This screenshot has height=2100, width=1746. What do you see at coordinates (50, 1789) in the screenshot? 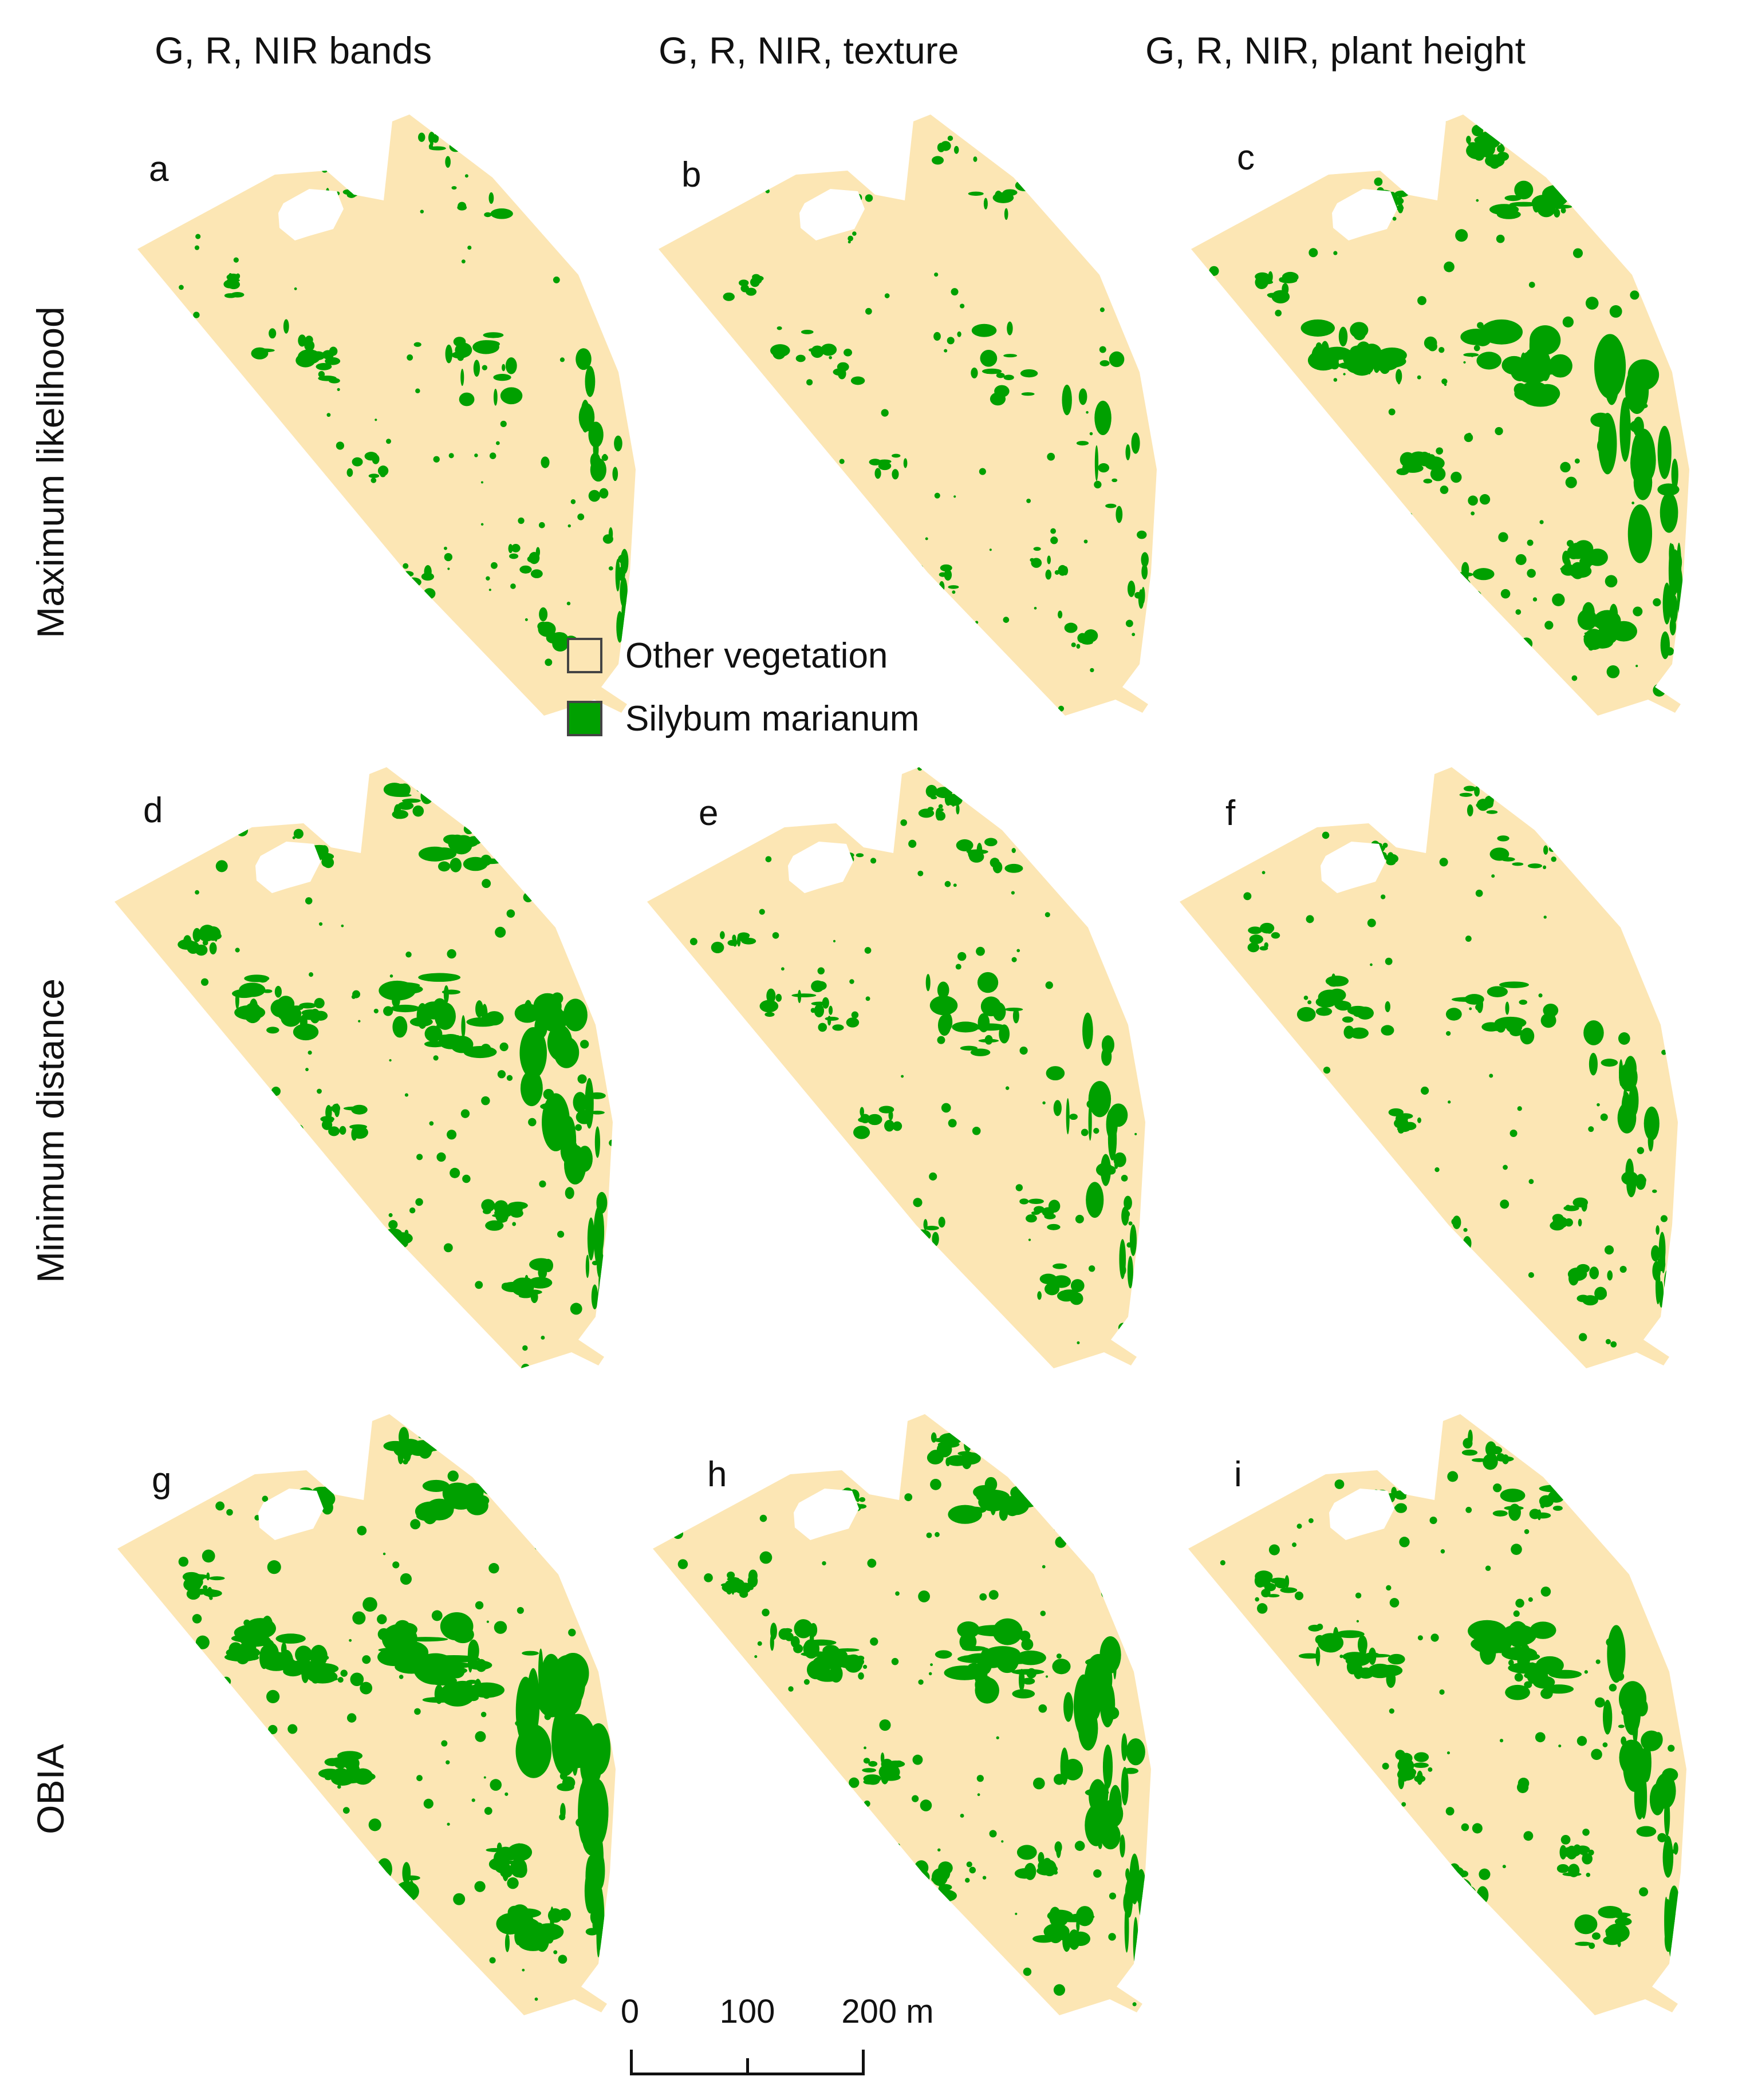
I see `row-title-3: OBIA` at bounding box center [50, 1789].